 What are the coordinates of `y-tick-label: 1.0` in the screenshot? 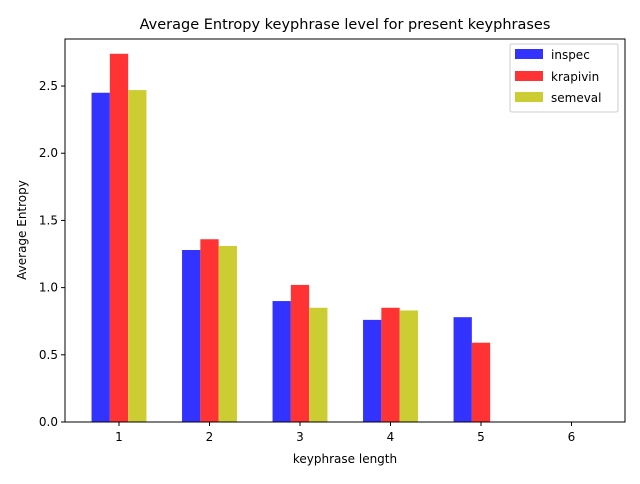 It's located at (48, 288).